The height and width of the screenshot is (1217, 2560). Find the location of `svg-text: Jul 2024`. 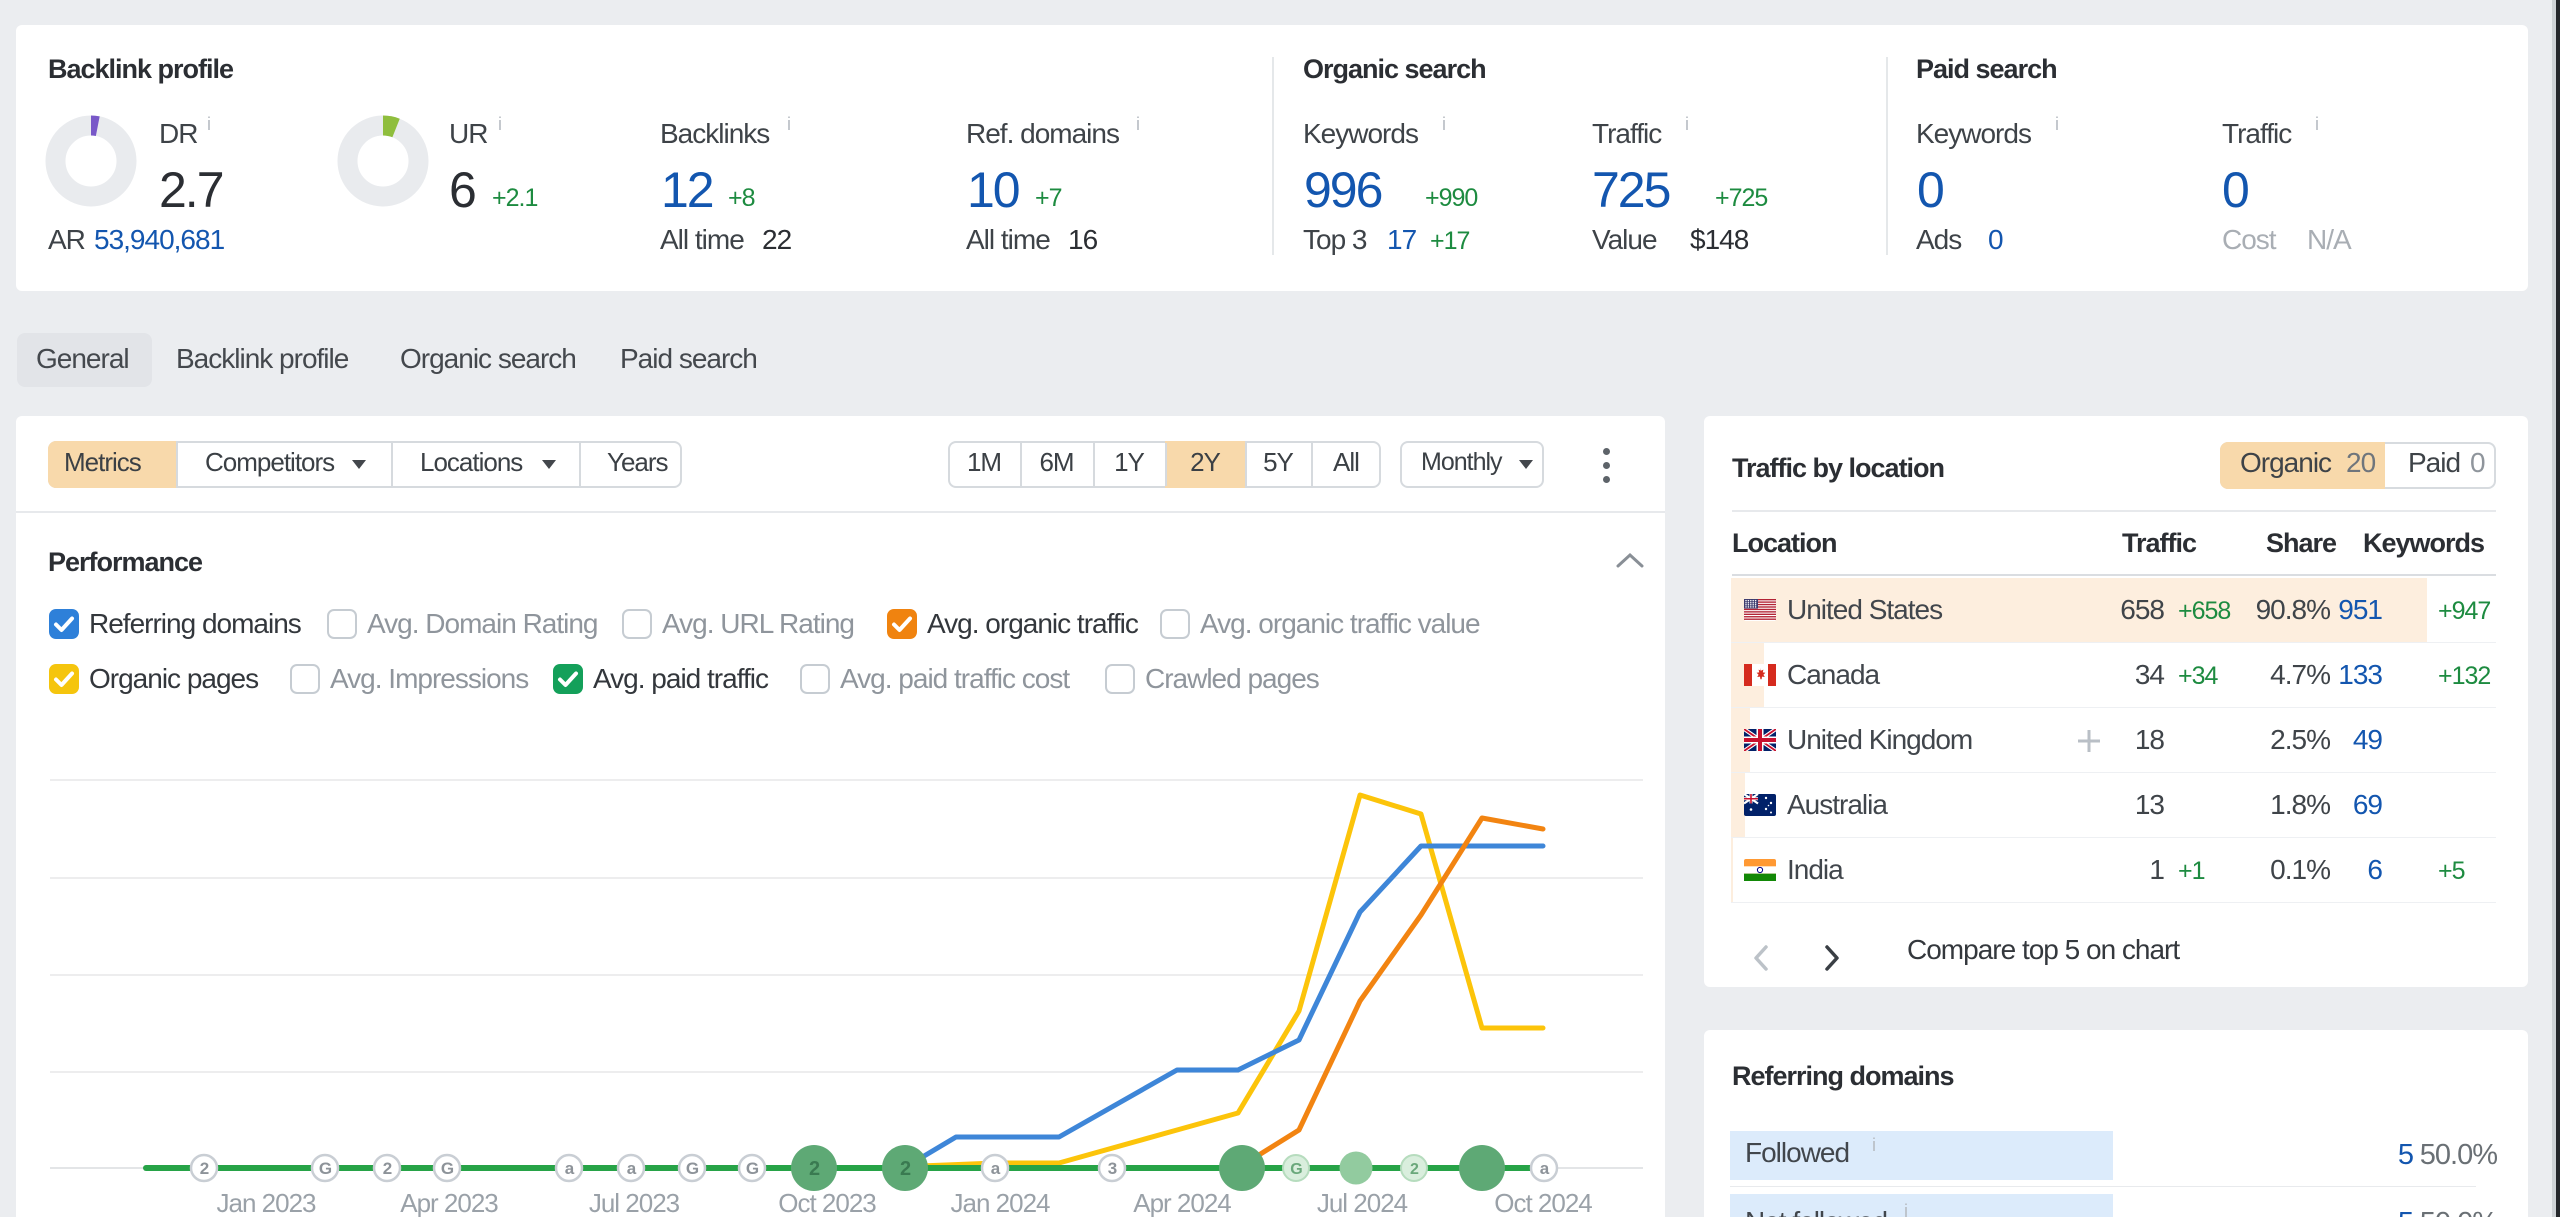

svg-text: Jul 2024 is located at coordinates (1362, 1202).